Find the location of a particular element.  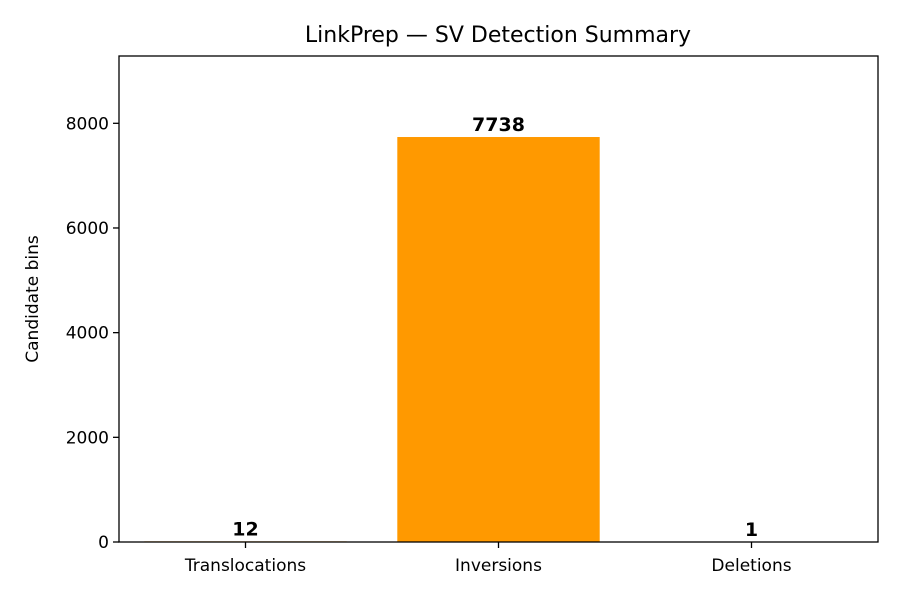

y-tick-label: 4000 is located at coordinates (87, 334).